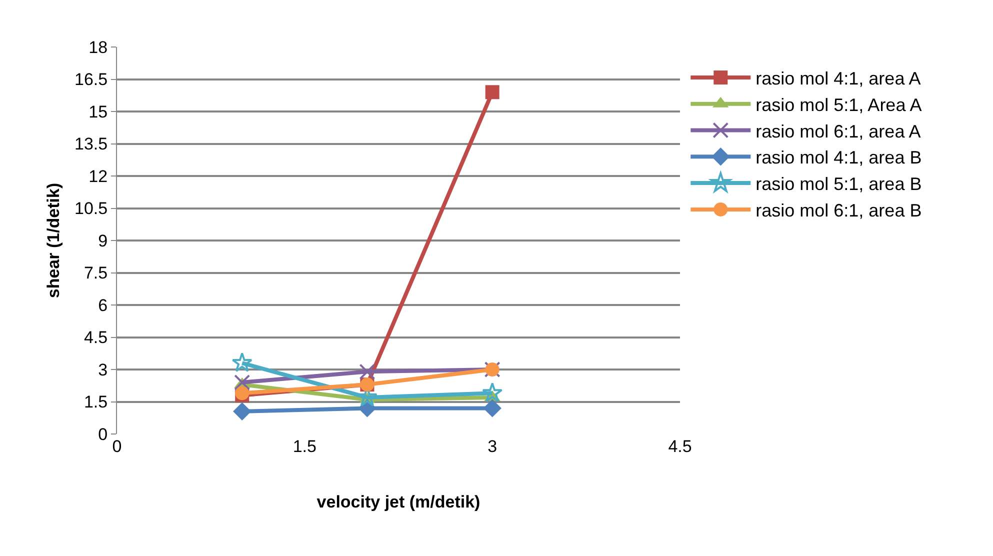 This screenshot has height=556, width=993. What do you see at coordinates (838, 131) in the screenshot?
I see `legend-label: rasio mol 6:1, area A` at bounding box center [838, 131].